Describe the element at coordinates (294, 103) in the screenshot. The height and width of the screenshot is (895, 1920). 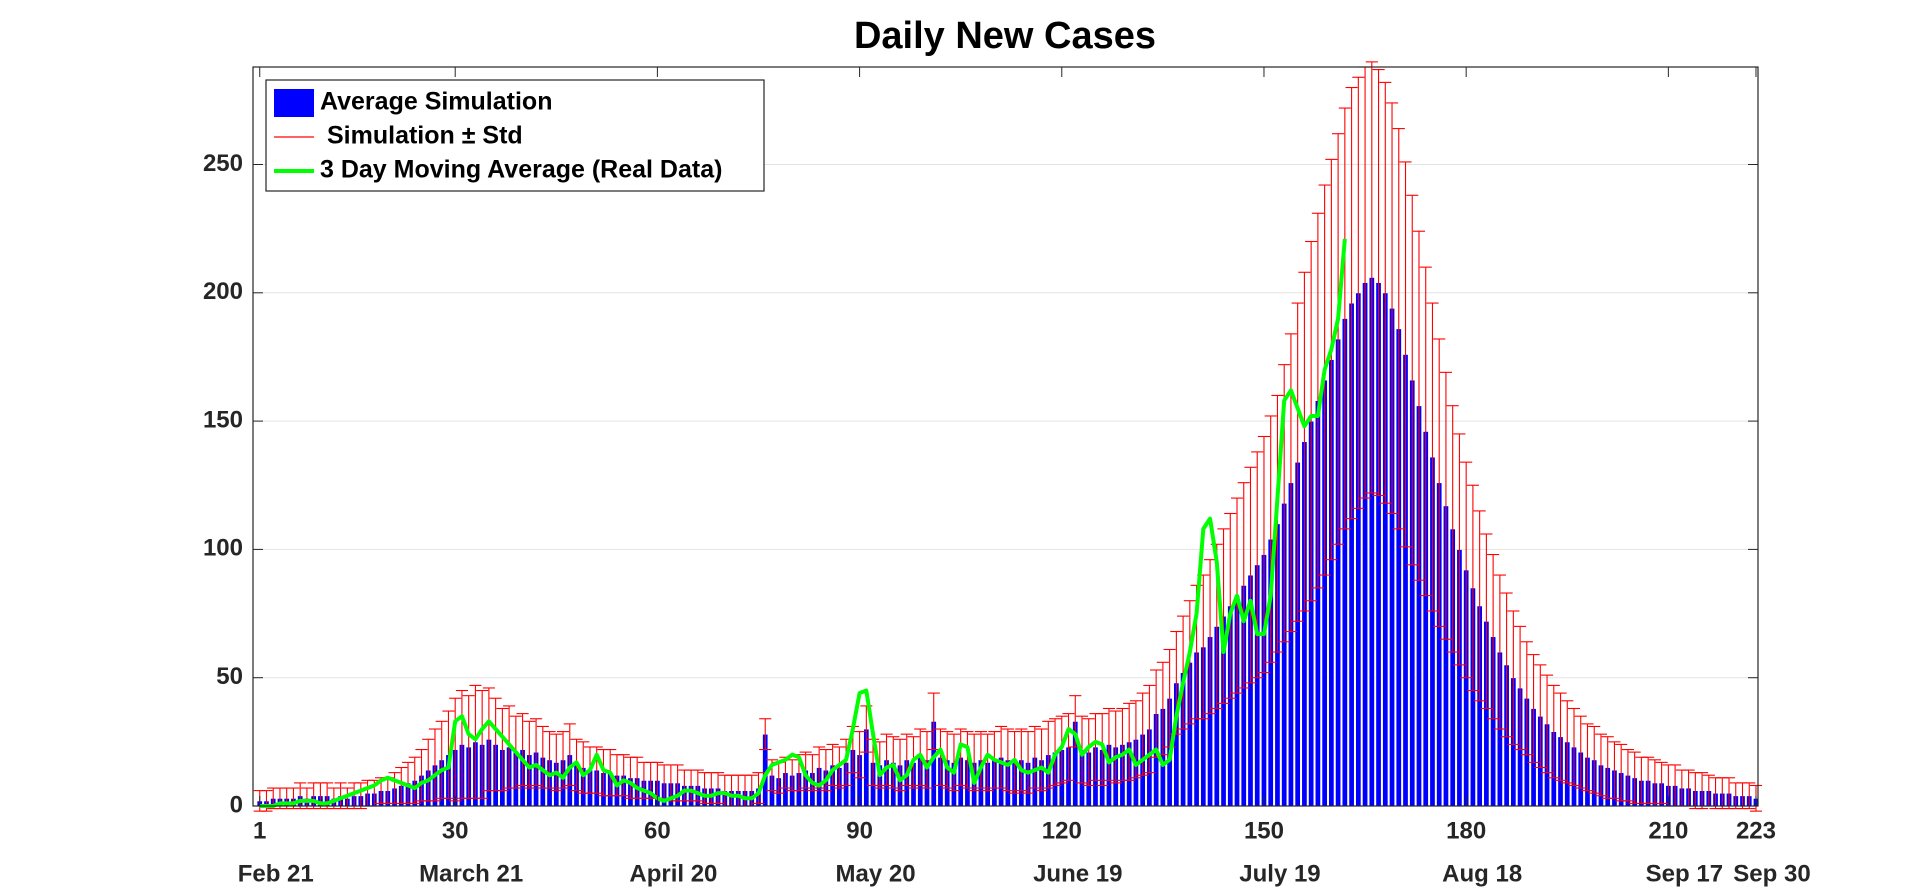
I see `legend-swatch` at that location.